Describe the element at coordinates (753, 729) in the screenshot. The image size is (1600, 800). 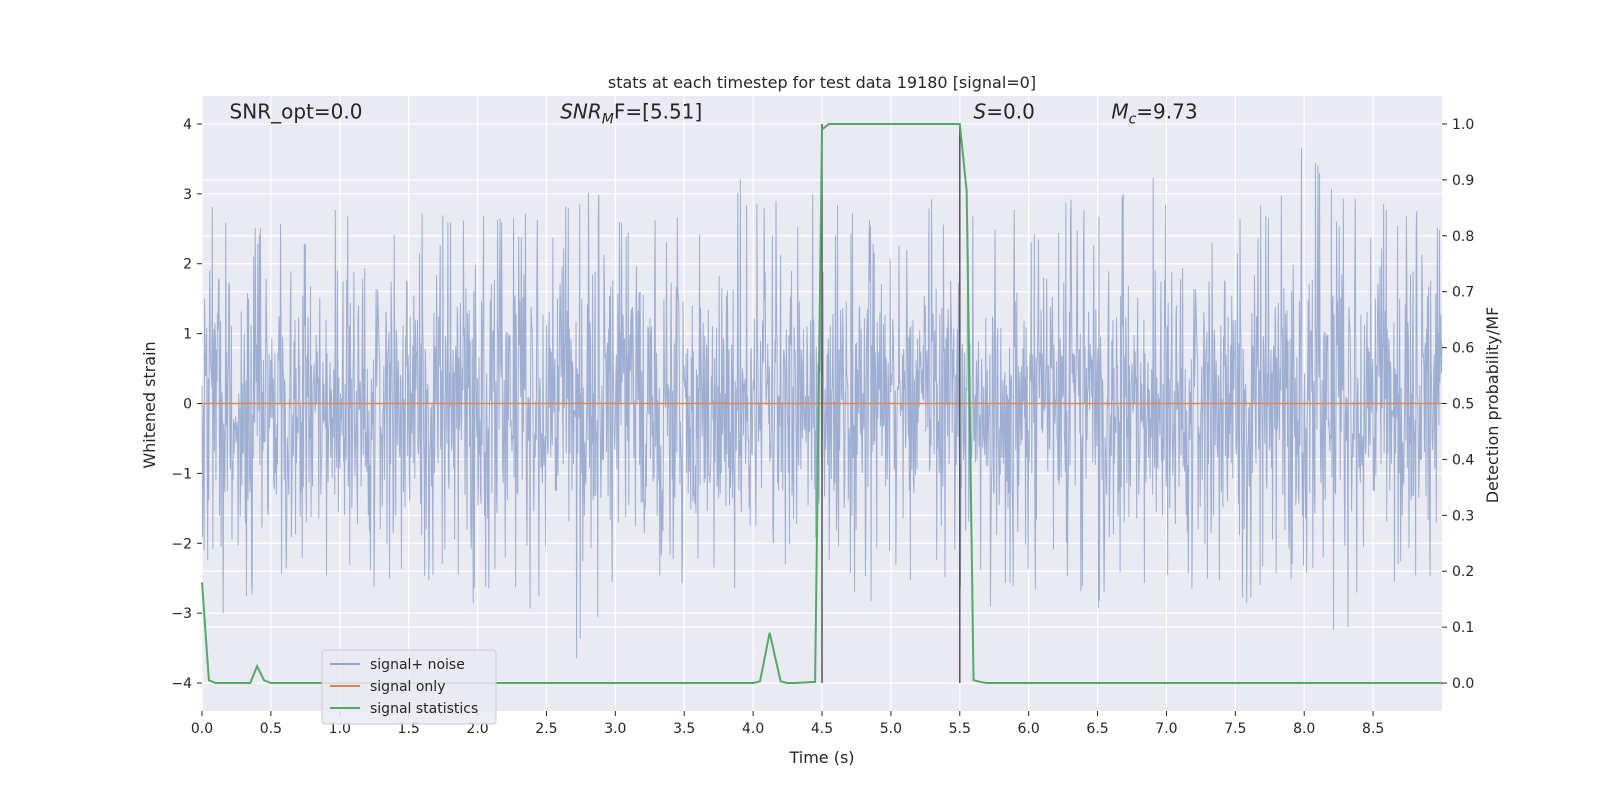
I see `x-tick-label: 4.0` at that location.